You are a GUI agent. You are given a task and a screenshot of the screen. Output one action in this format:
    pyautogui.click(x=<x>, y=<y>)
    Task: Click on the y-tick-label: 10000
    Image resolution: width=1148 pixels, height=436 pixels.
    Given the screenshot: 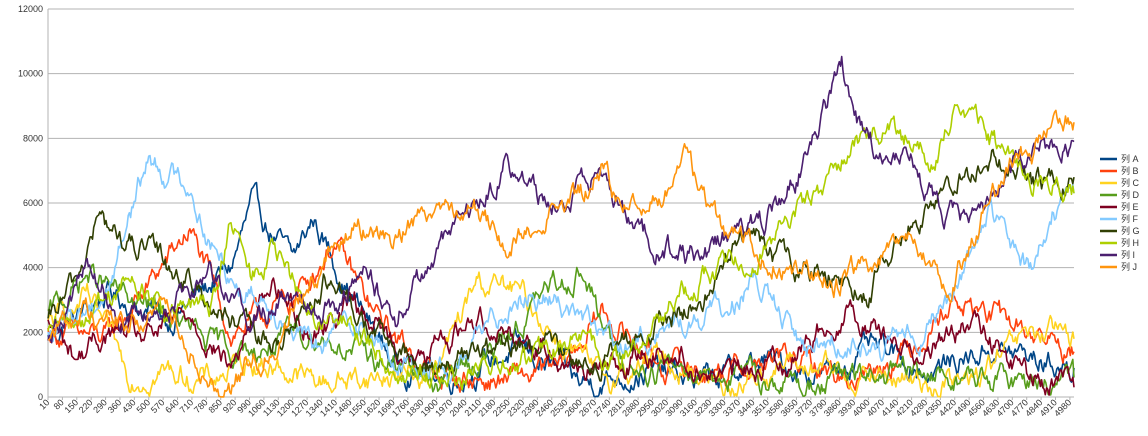 What is the action you would take?
    pyautogui.click(x=30, y=74)
    